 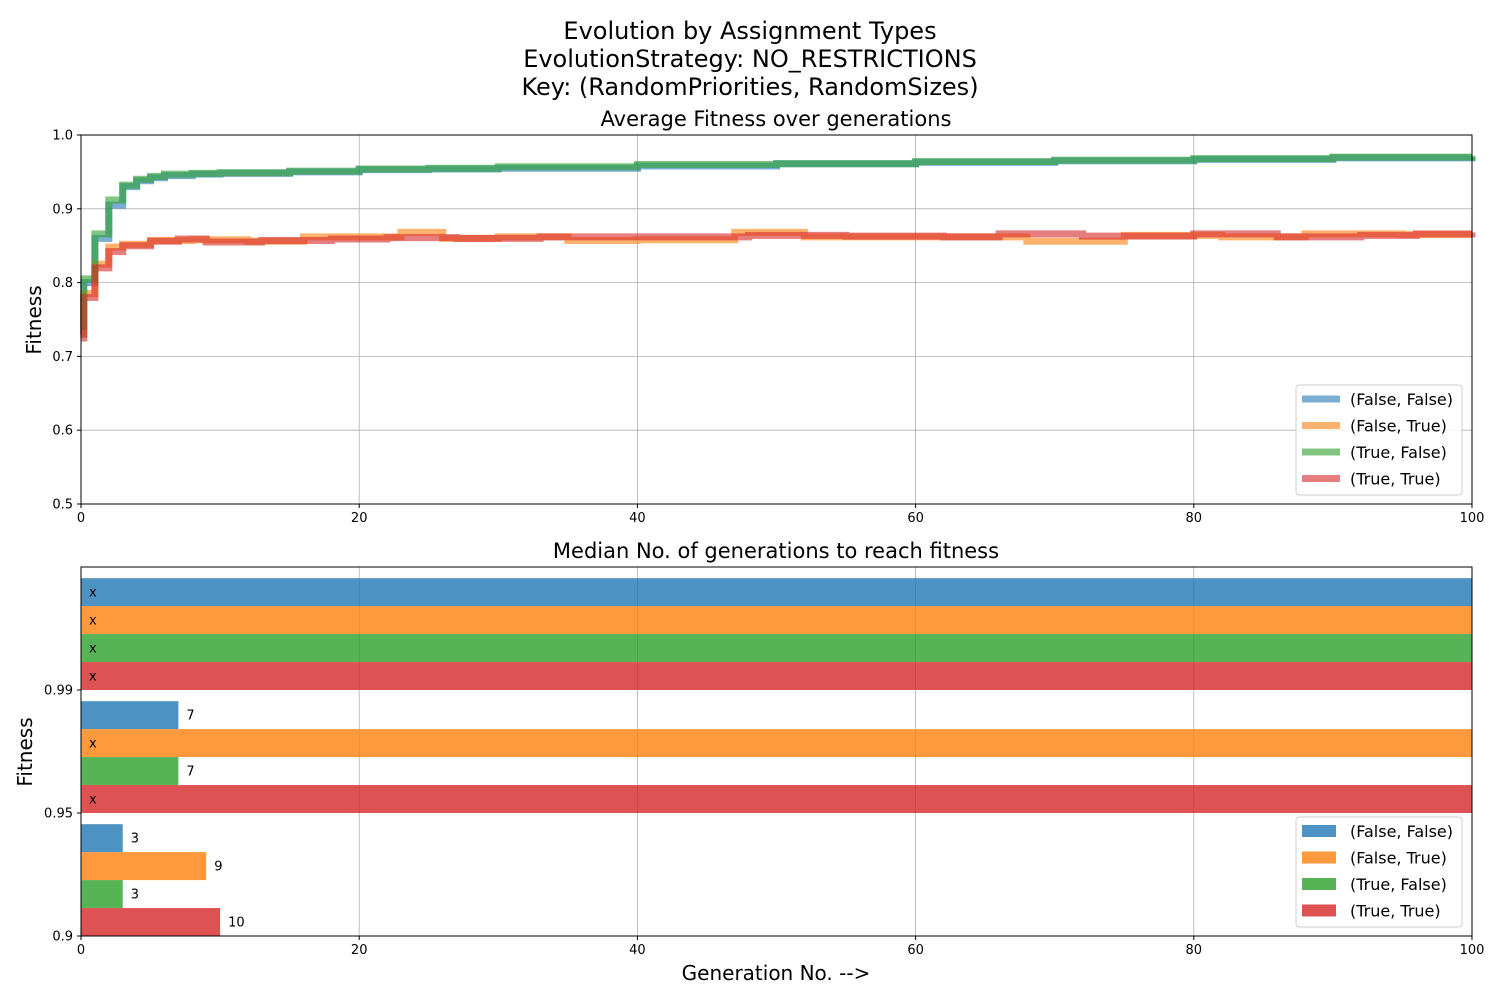 I want to click on line-chart-ytick-label-3: 0.8, so click(x=62, y=283).